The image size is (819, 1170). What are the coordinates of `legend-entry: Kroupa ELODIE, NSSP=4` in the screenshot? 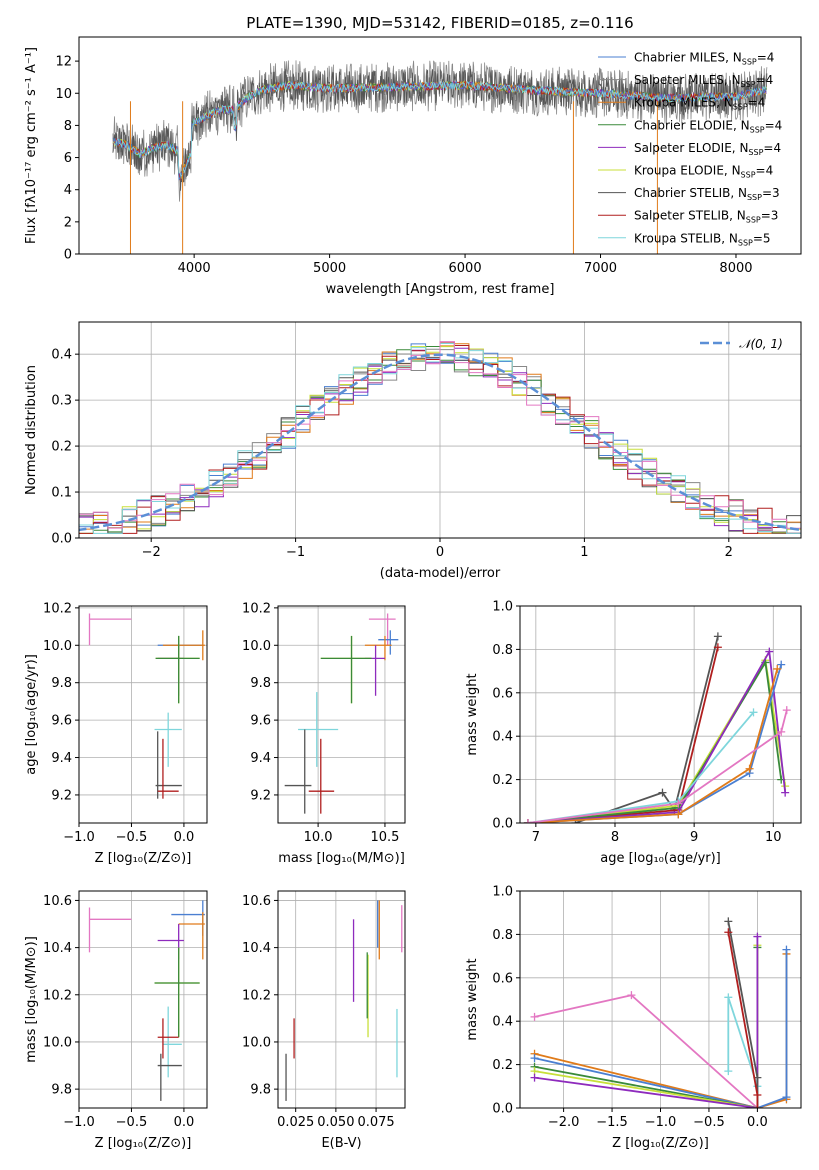 It's located at (703, 172).